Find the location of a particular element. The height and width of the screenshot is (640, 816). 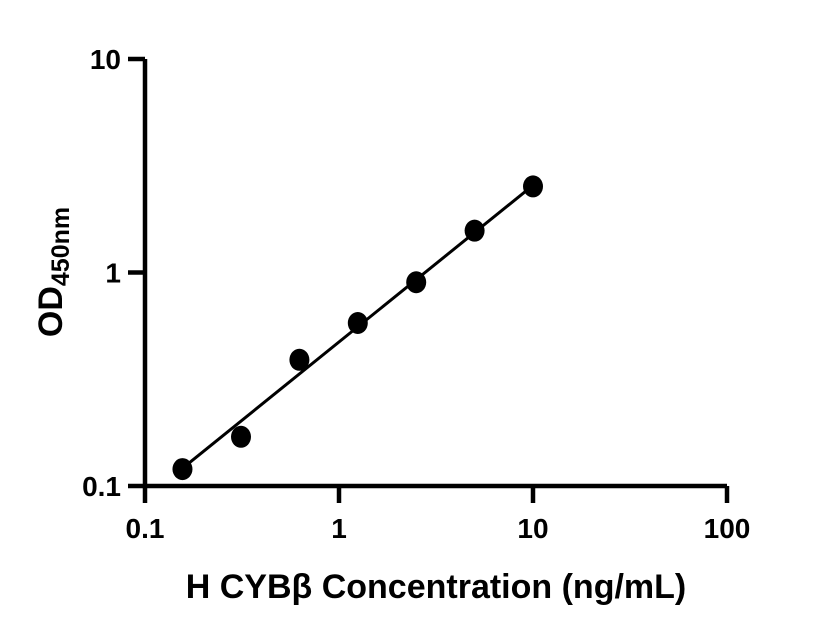

y-axis-tick-label: 10 is located at coordinates (105, 59).